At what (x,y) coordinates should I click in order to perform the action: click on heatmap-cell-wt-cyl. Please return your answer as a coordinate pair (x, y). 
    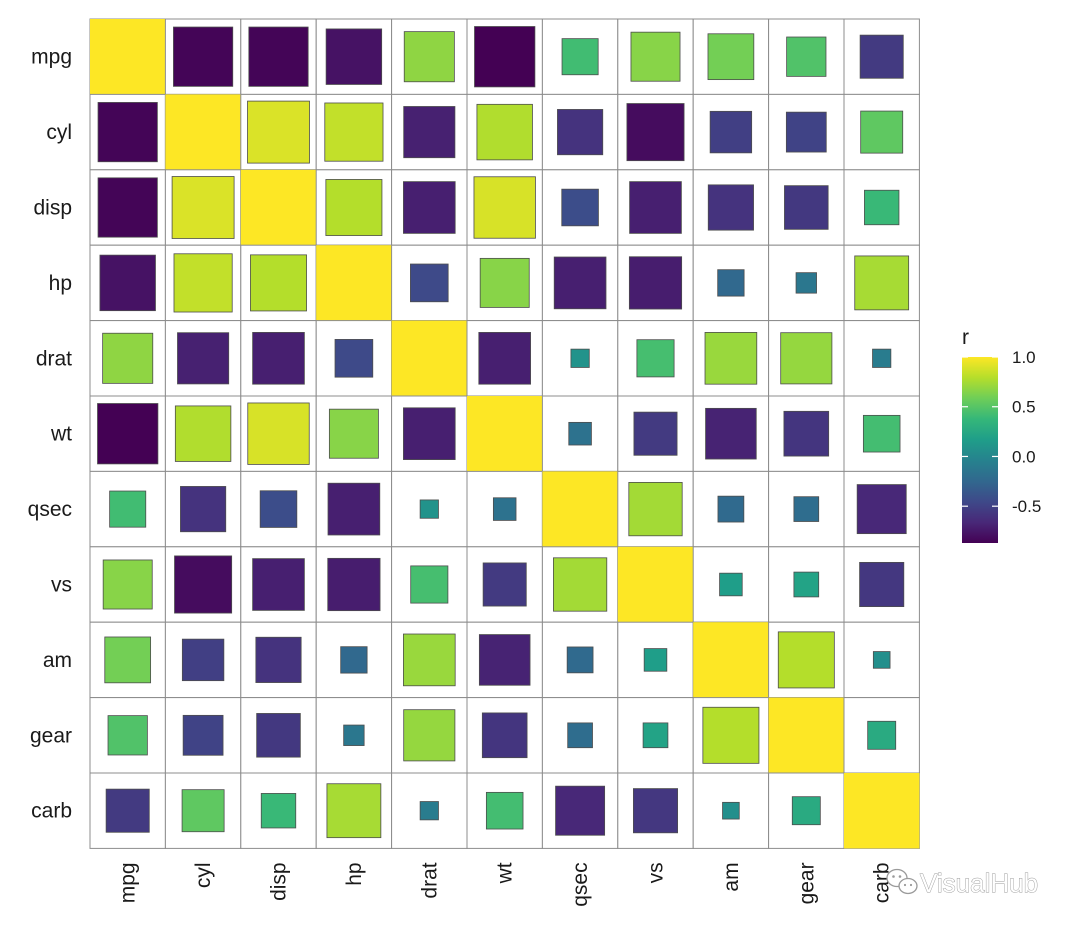
    Looking at the image, I should click on (203, 433).